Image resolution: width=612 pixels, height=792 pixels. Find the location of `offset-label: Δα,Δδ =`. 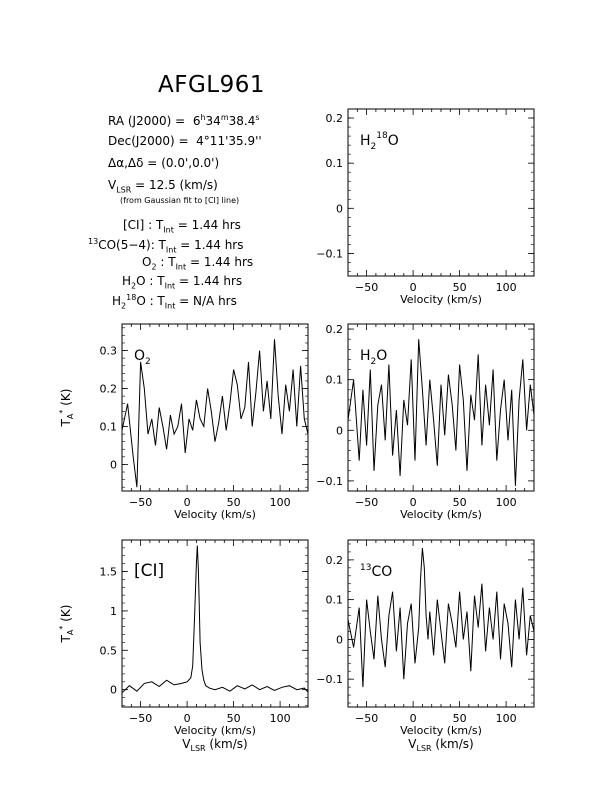

offset-label: Δα,Δδ = is located at coordinates (133, 163).